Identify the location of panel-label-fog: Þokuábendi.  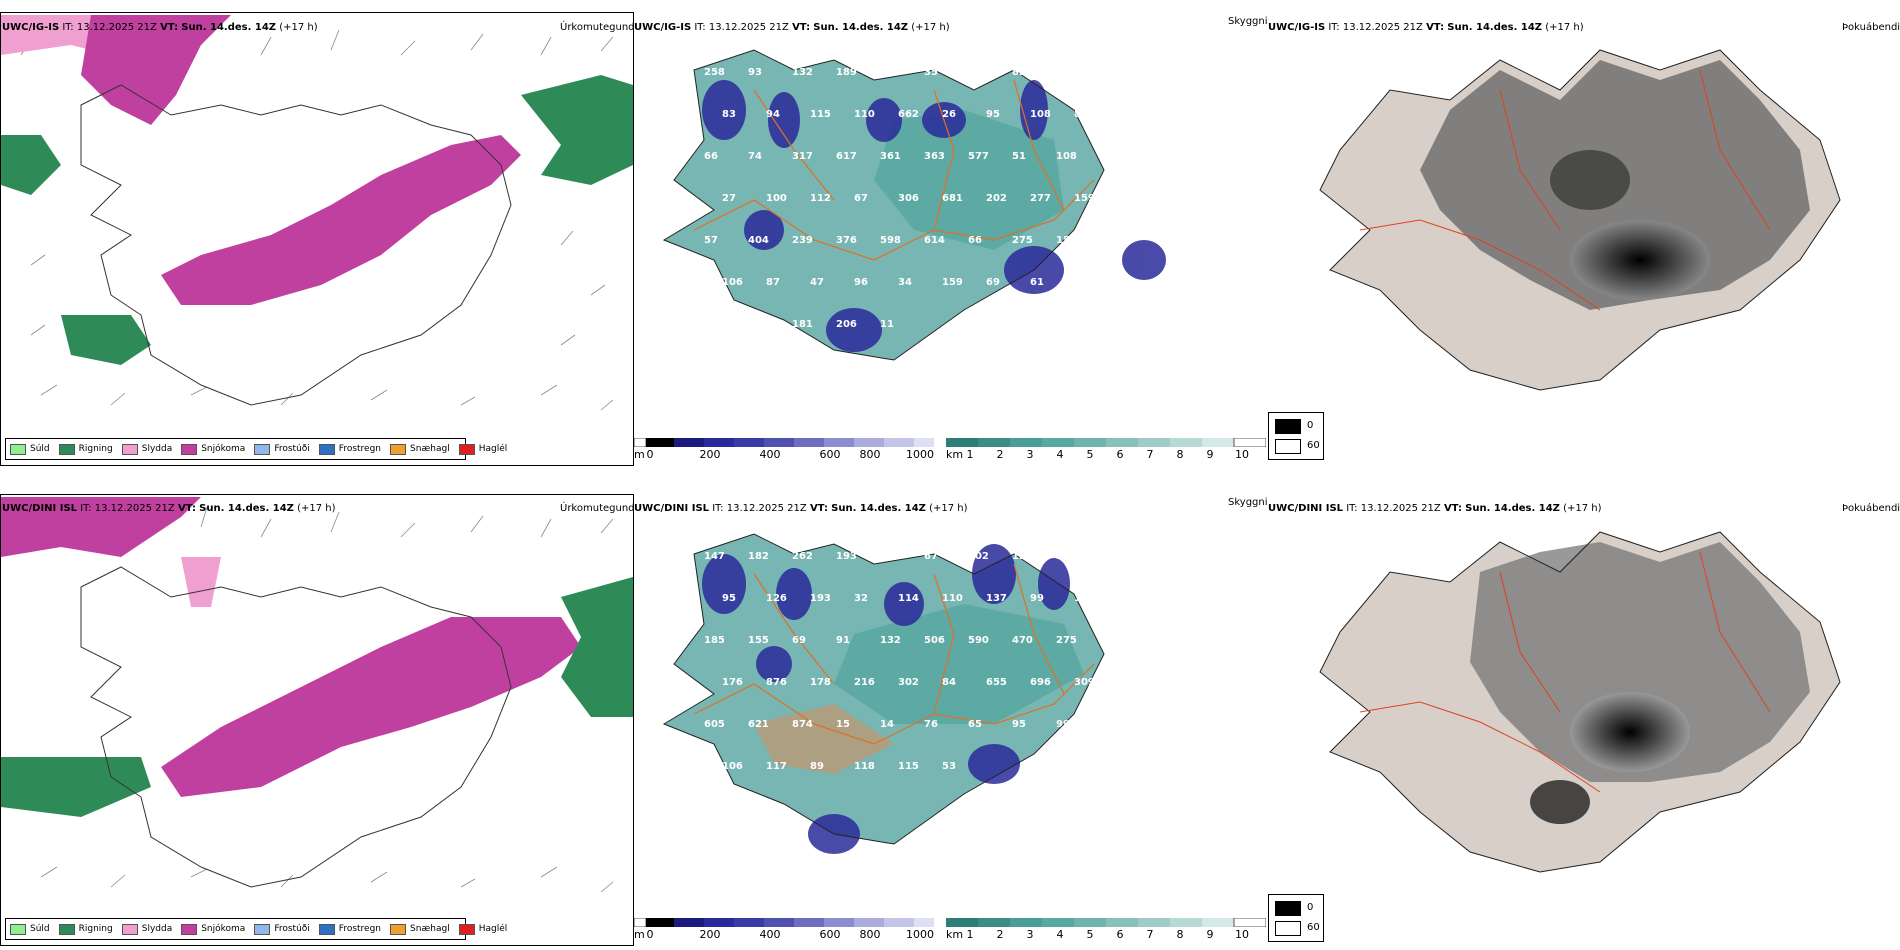
(1871, 27).